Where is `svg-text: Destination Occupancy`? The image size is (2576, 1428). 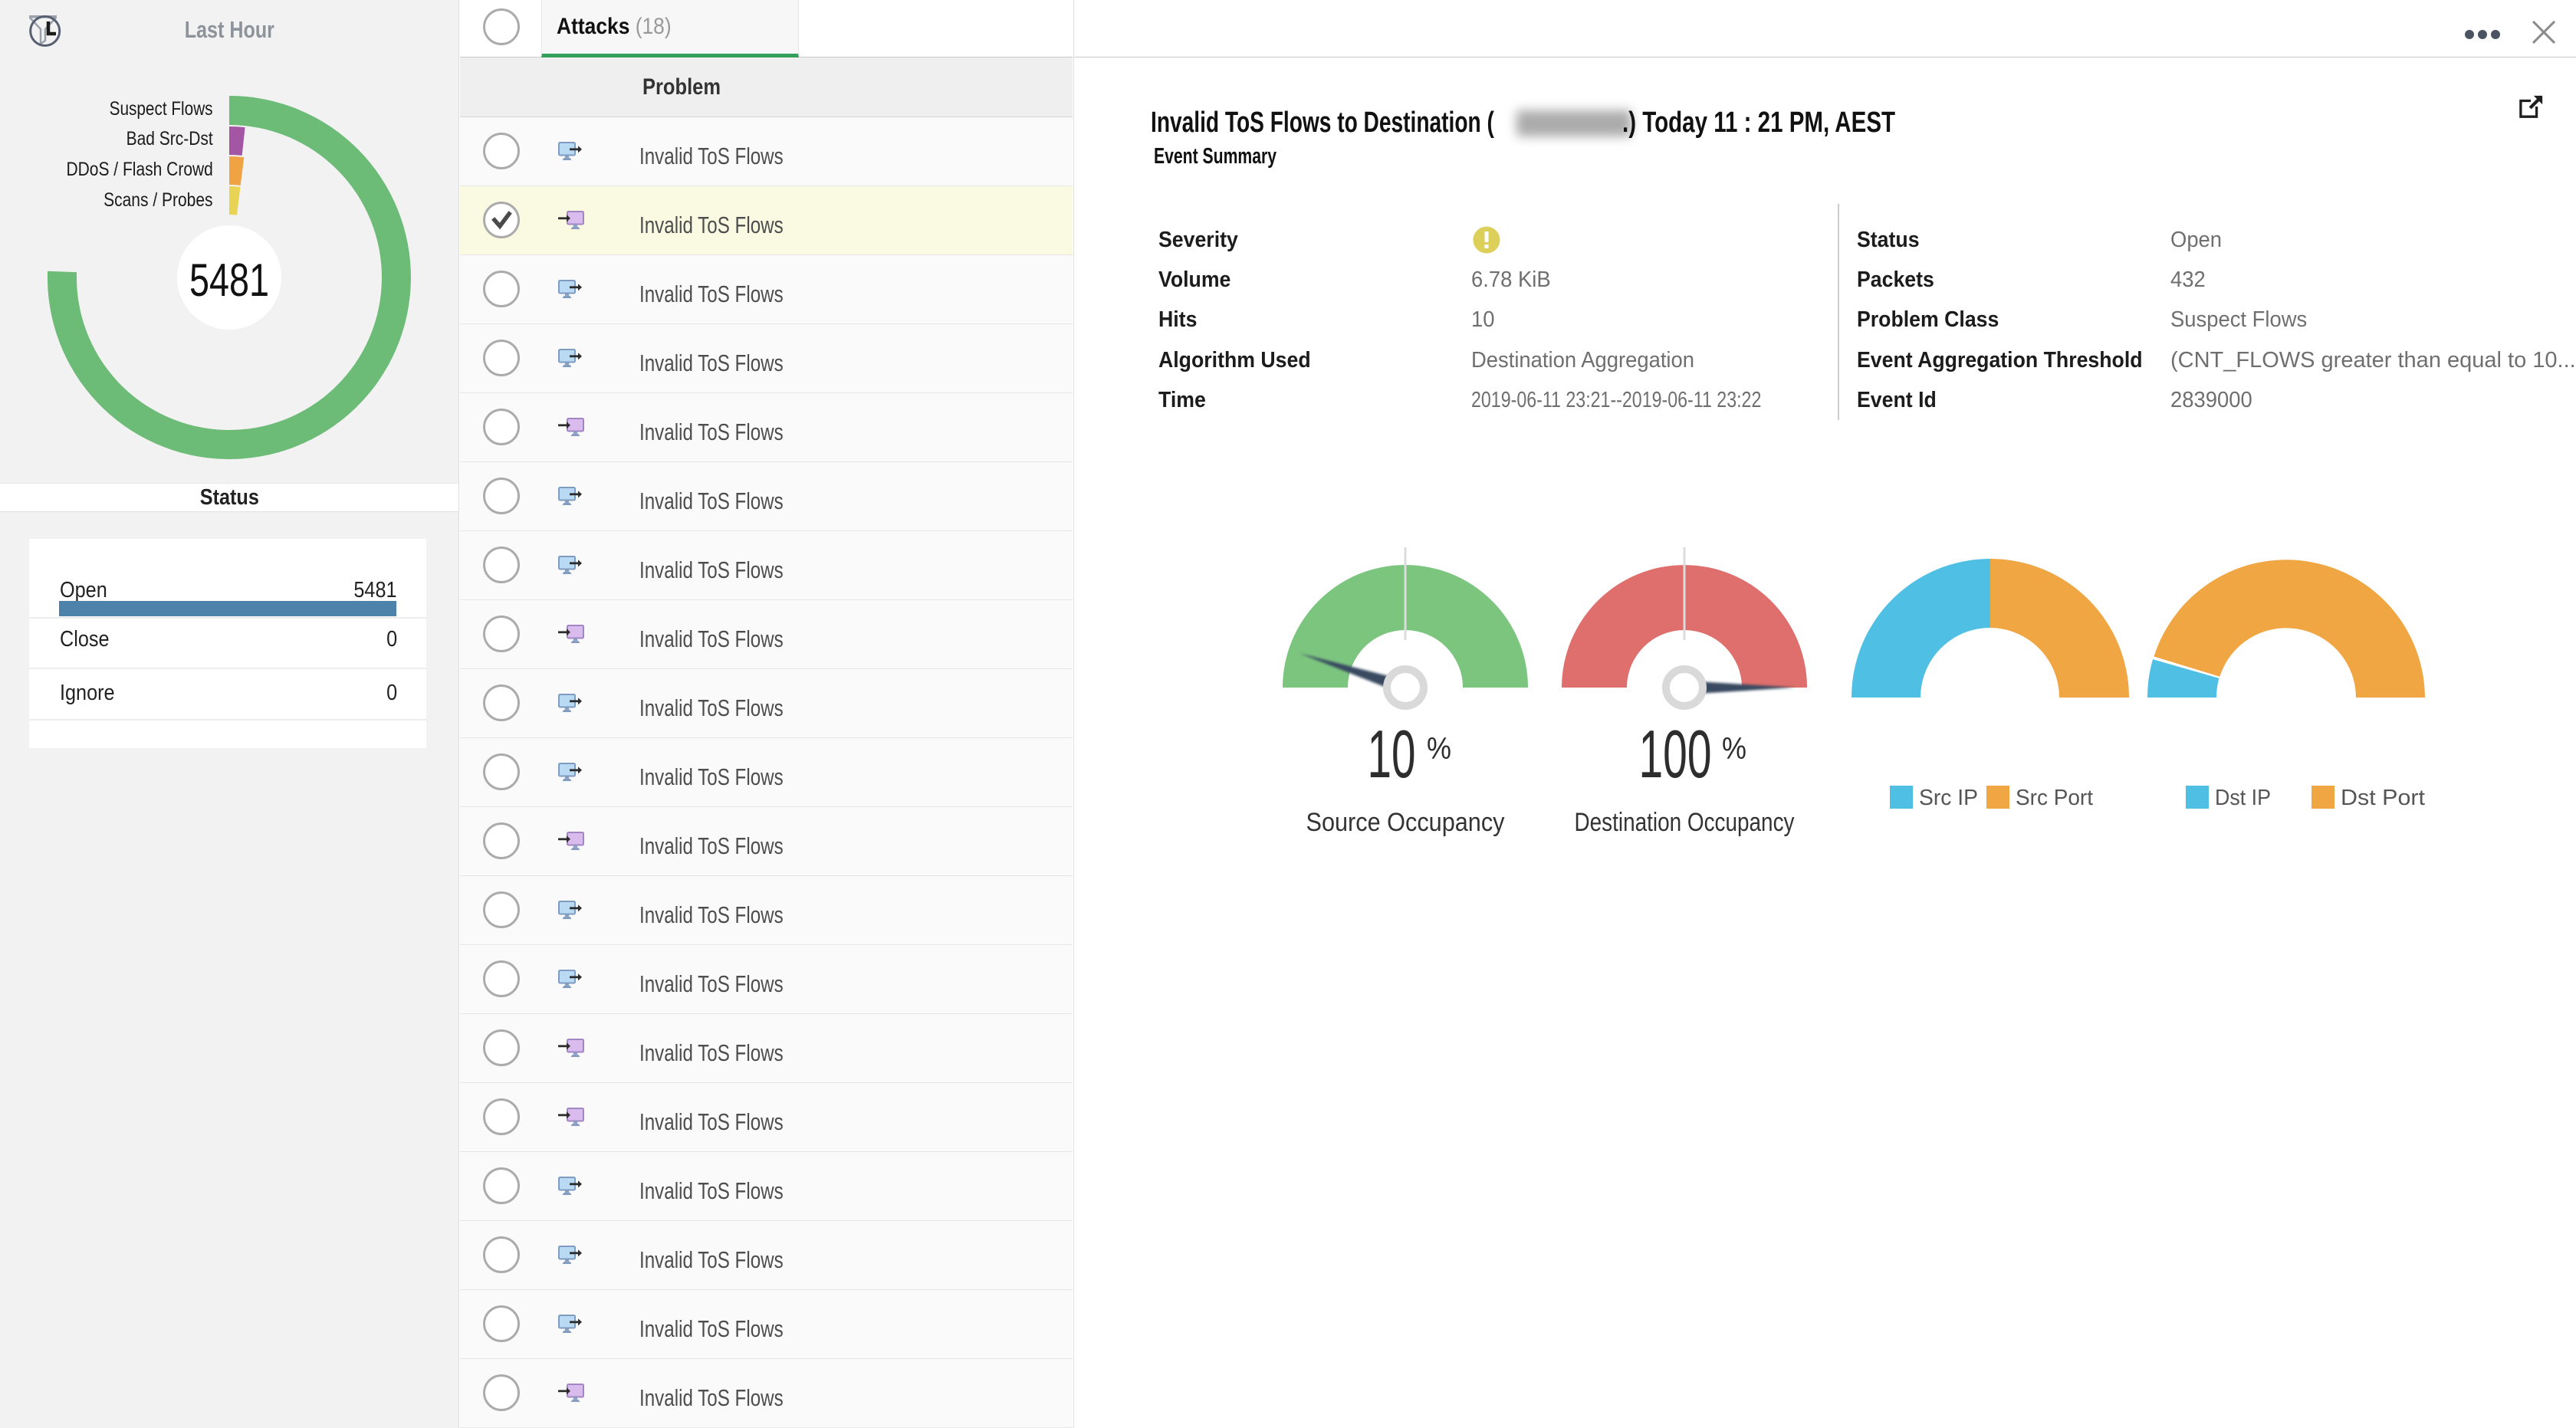
svg-text: Destination Occupancy is located at coordinates (1685, 822).